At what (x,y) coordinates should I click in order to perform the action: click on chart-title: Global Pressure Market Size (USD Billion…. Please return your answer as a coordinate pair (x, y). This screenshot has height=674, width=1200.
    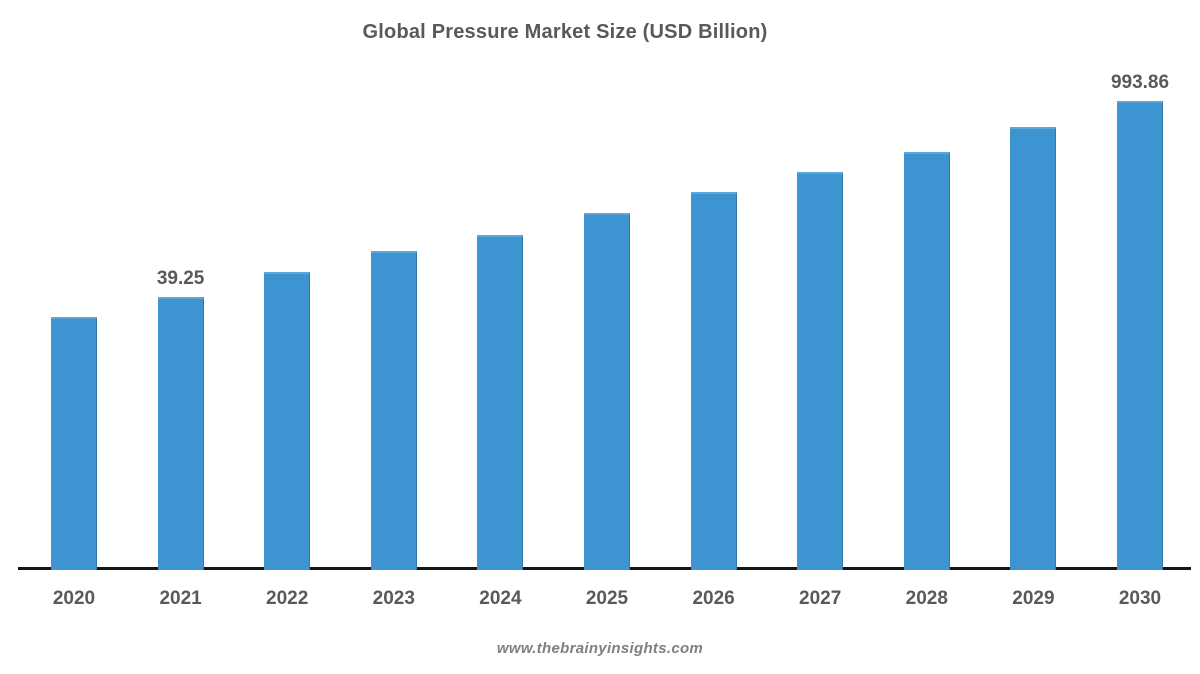
    Looking at the image, I should click on (565, 32).